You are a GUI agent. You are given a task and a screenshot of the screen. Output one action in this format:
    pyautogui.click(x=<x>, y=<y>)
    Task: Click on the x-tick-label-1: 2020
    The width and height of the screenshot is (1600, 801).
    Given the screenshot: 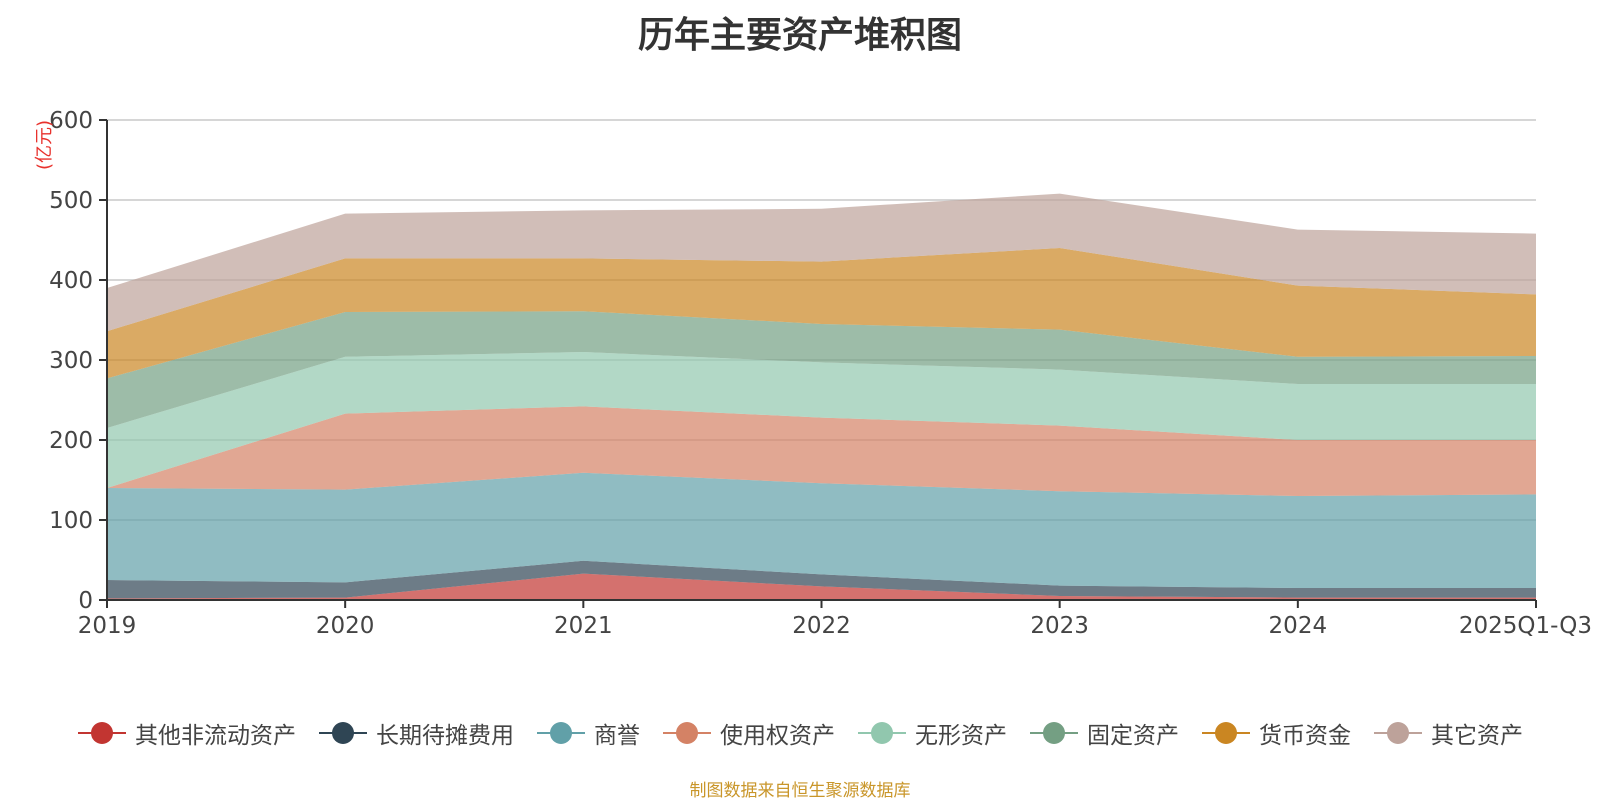 What is the action you would take?
    pyautogui.click(x=345, y=626)
    